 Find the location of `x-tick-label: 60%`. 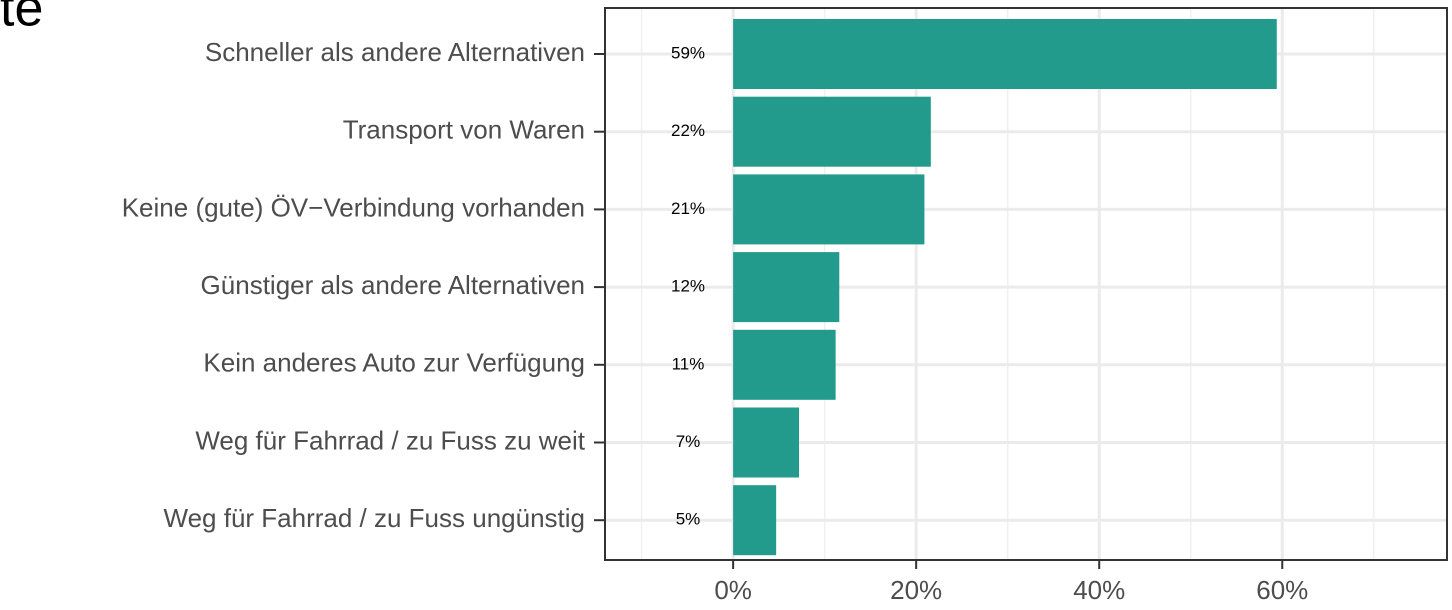

x-tick-label: 60% is located at coordinates (1282, 590).